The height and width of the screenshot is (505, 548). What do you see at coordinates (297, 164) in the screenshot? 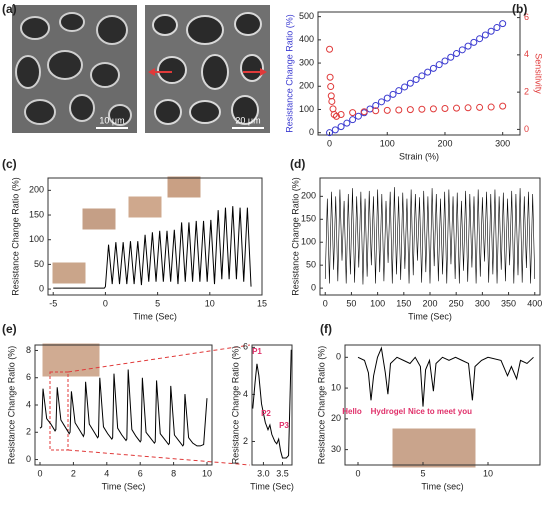
I see `panel-label: (d)` at bounding box center [297, 164].